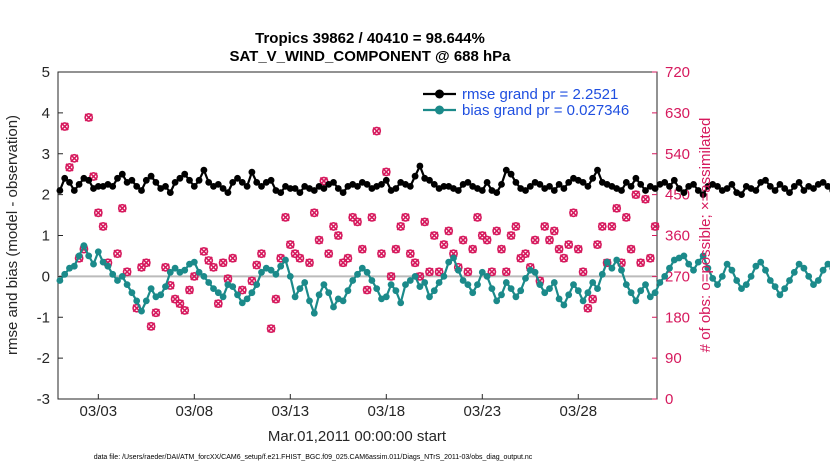  What do you see at coordinates (540, 94) in the screenshot?
I see `legend-rmse-label: rmse grand pr = 2.2521` at bounding box center [540, 94].